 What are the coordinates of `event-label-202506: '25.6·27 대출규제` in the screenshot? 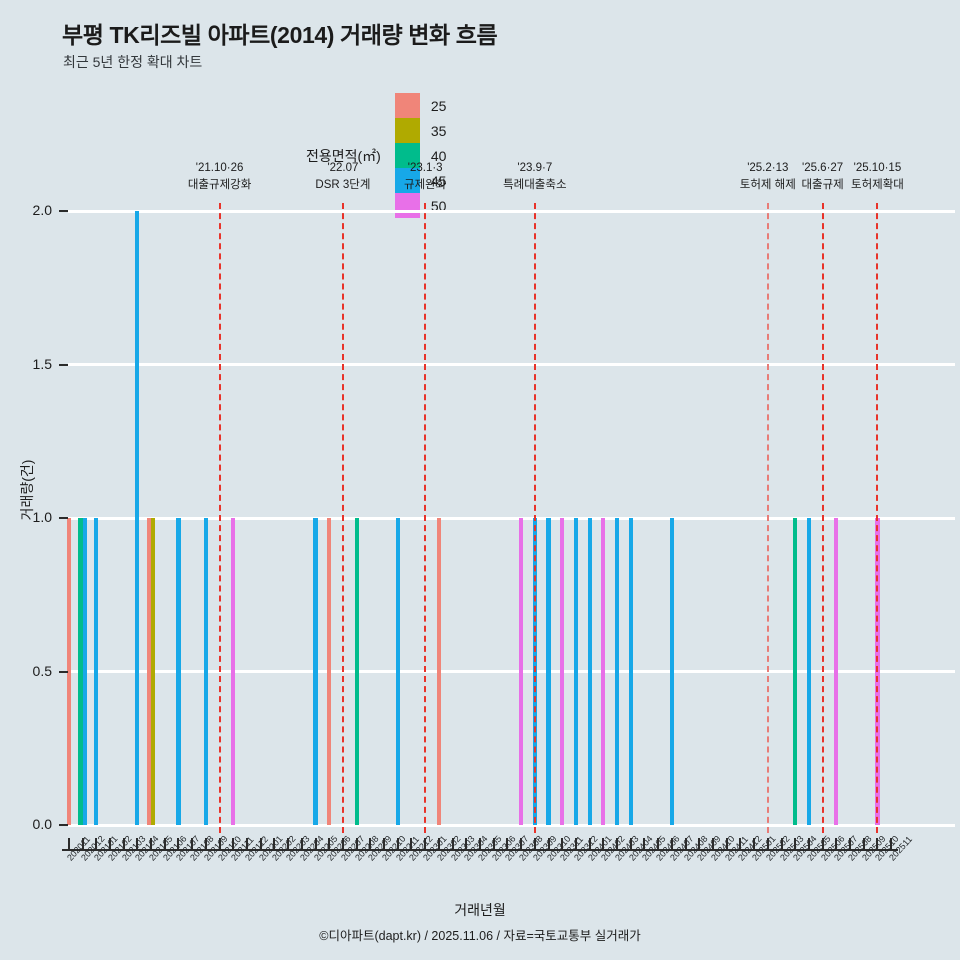 It's located at (823, 176).